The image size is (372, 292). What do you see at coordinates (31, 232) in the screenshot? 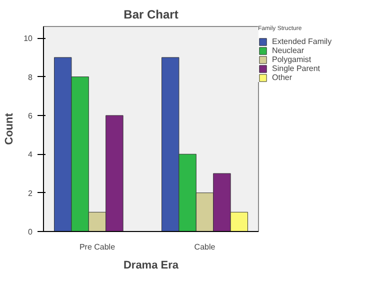
I see `y-tick-label: 0` at bounding box center [31, 232].